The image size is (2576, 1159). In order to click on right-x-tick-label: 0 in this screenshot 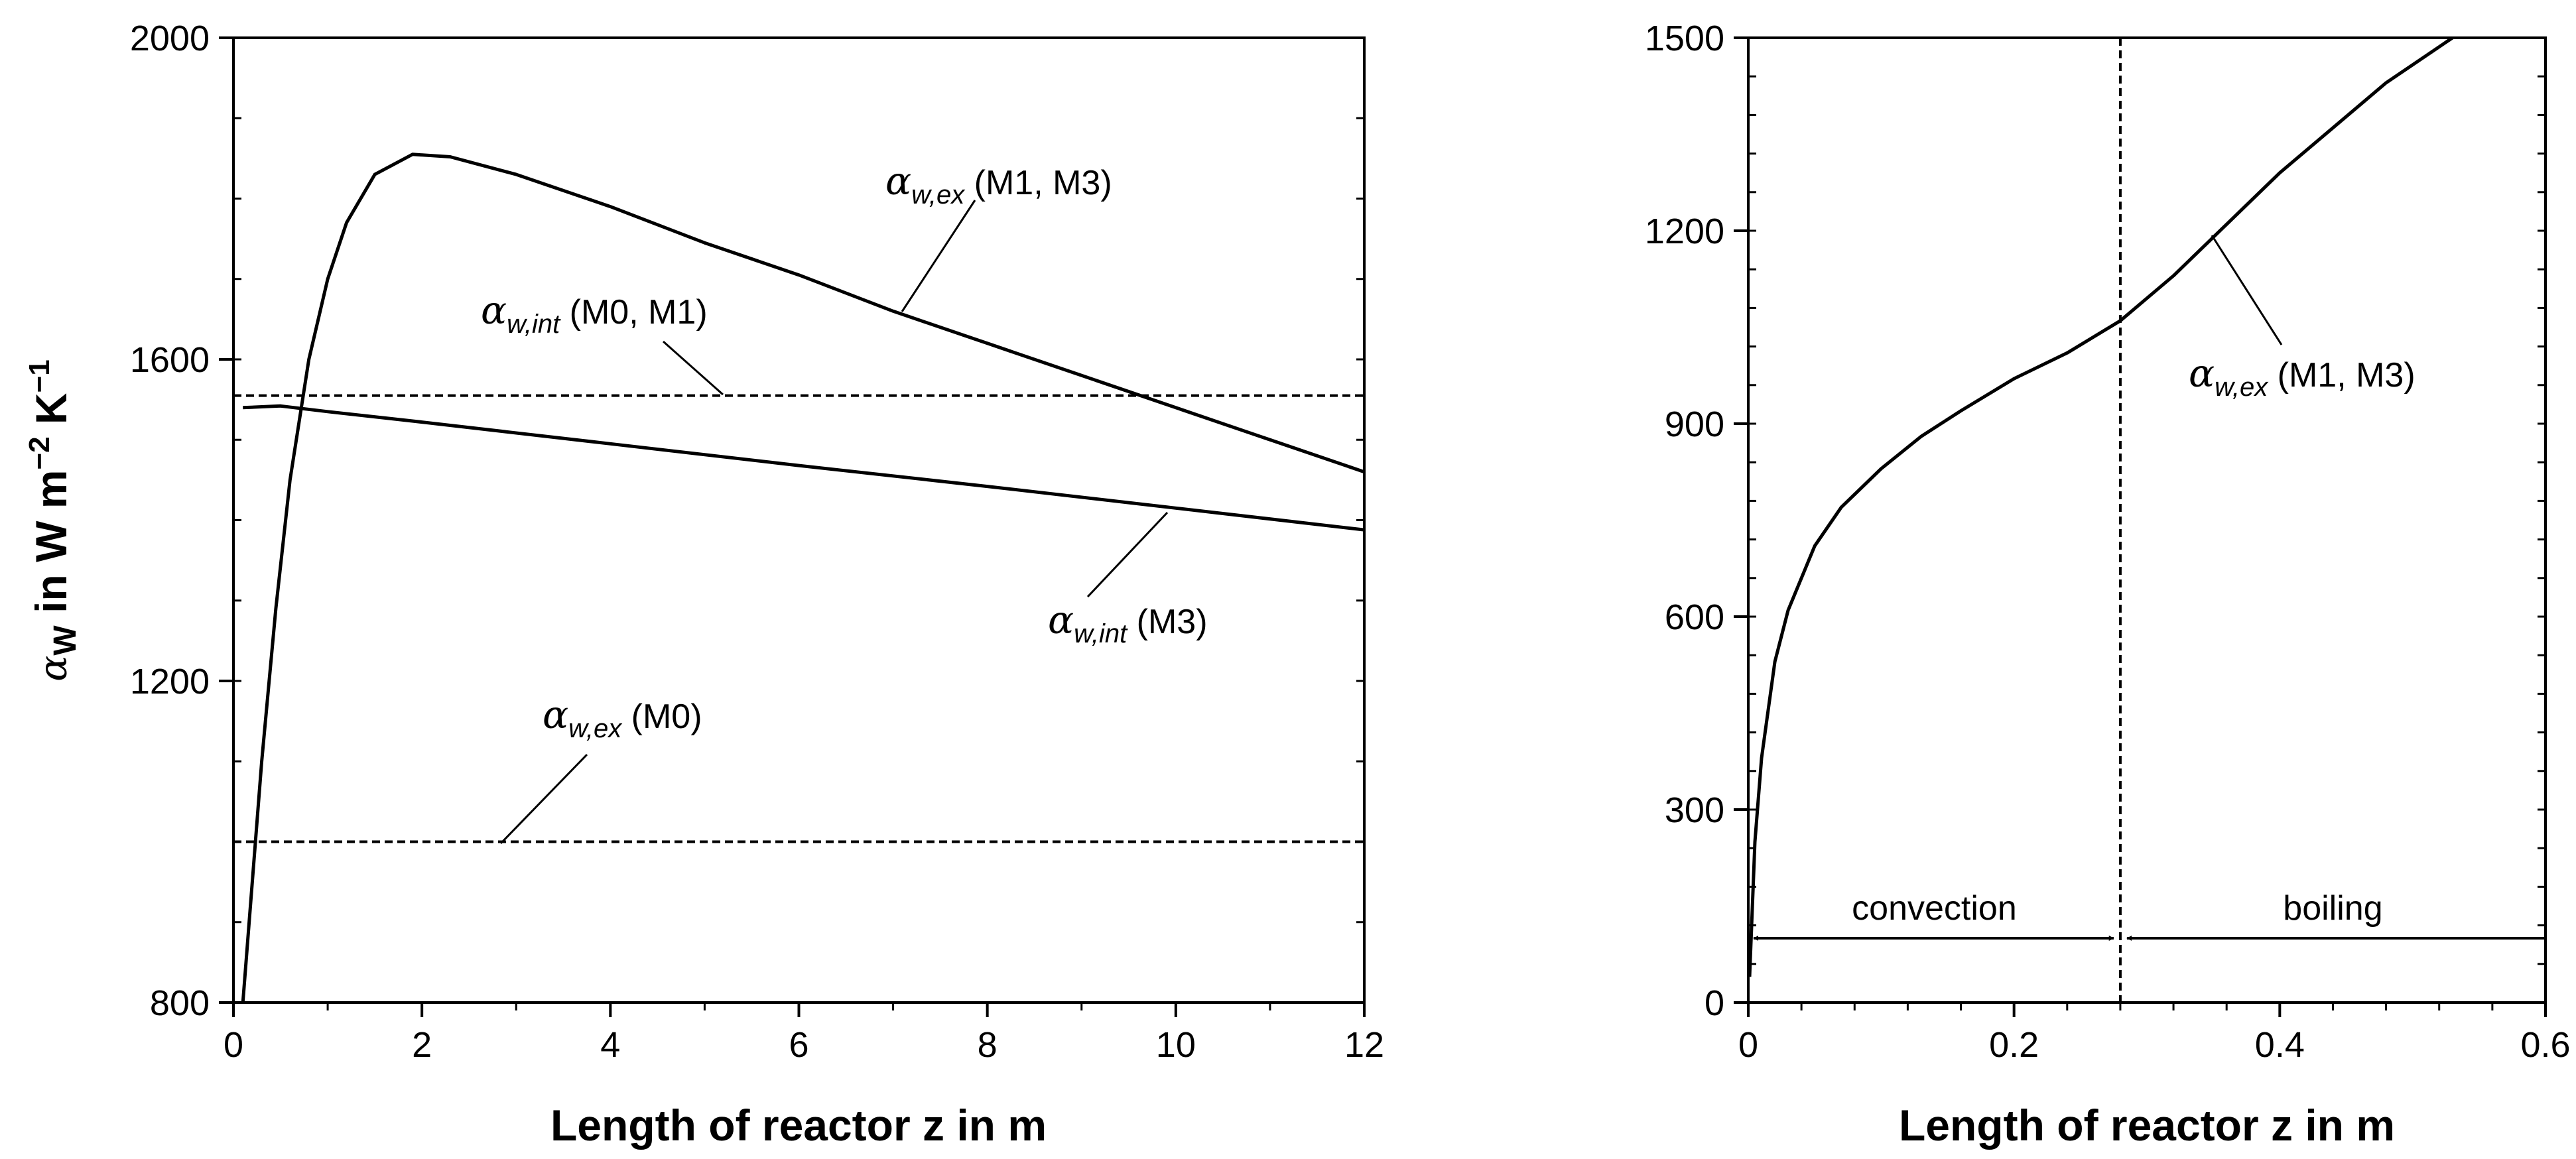, I will do `click(1748, 1045)`.